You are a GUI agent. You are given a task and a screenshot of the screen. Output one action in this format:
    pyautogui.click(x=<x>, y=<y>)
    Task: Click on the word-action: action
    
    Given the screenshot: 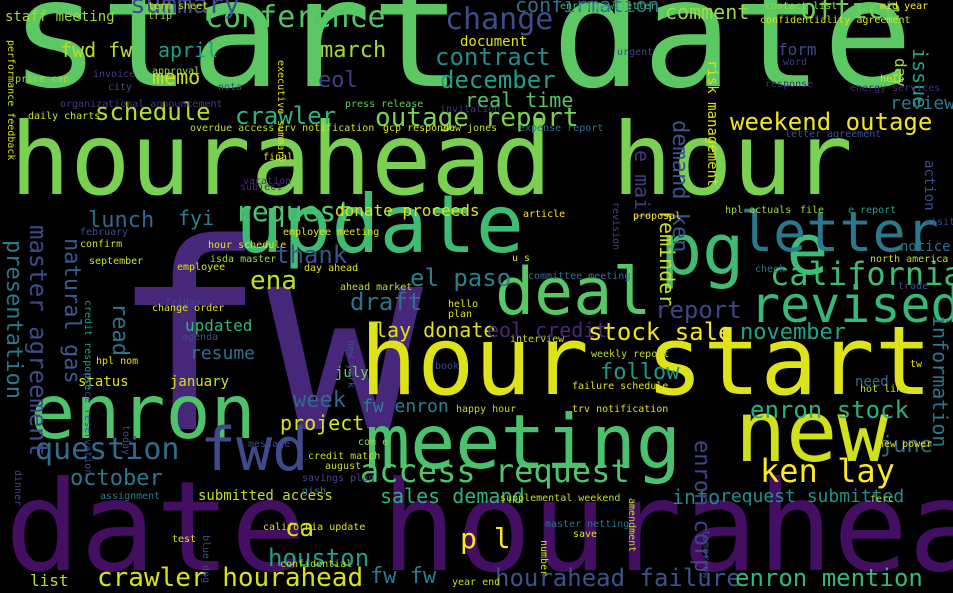 What is the action you would take?
    pyautogui.click(x=929, y=185)
    